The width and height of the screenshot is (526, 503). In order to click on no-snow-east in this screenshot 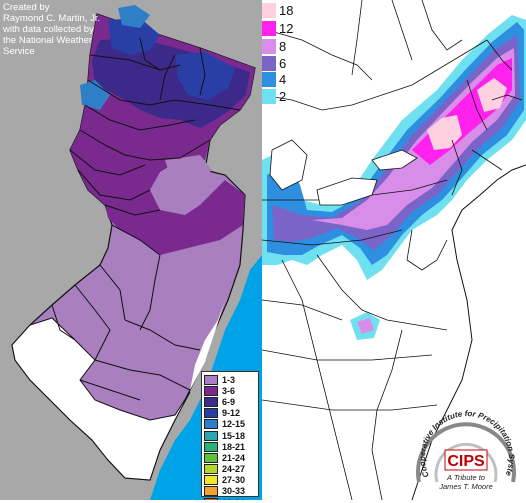, I will do `click(207, 345)`.